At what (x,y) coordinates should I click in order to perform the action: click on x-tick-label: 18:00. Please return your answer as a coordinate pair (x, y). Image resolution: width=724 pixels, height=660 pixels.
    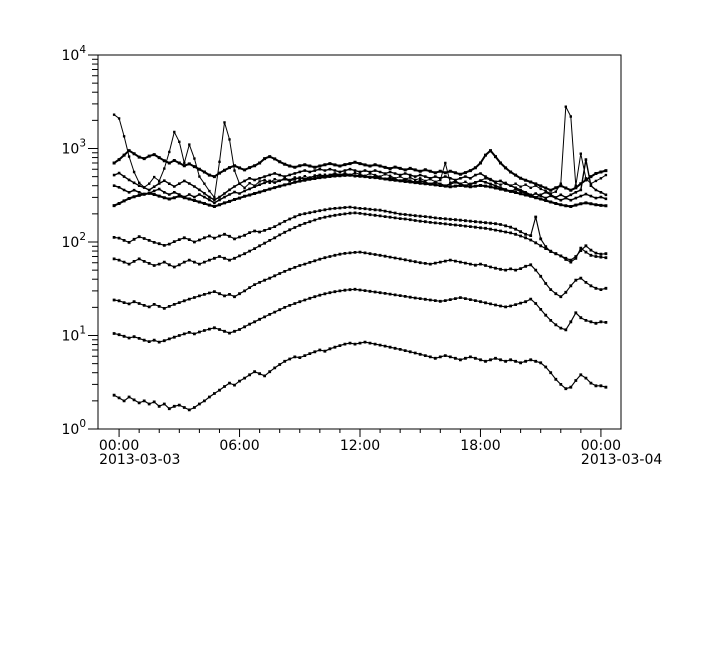
    Looking at the image, I should click on (480, 446).